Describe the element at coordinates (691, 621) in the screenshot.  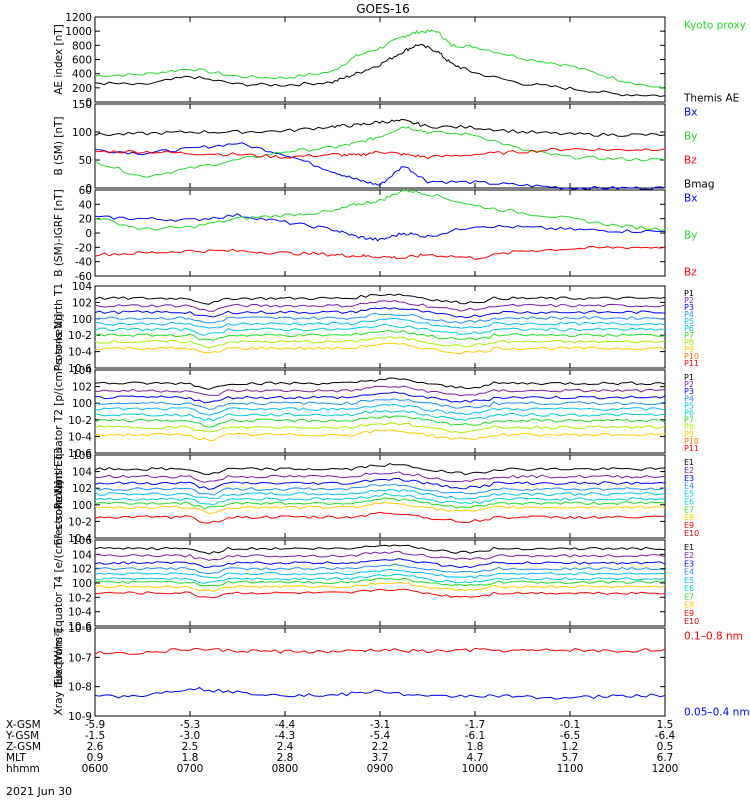
I see `legend-entry: E10` at that location.